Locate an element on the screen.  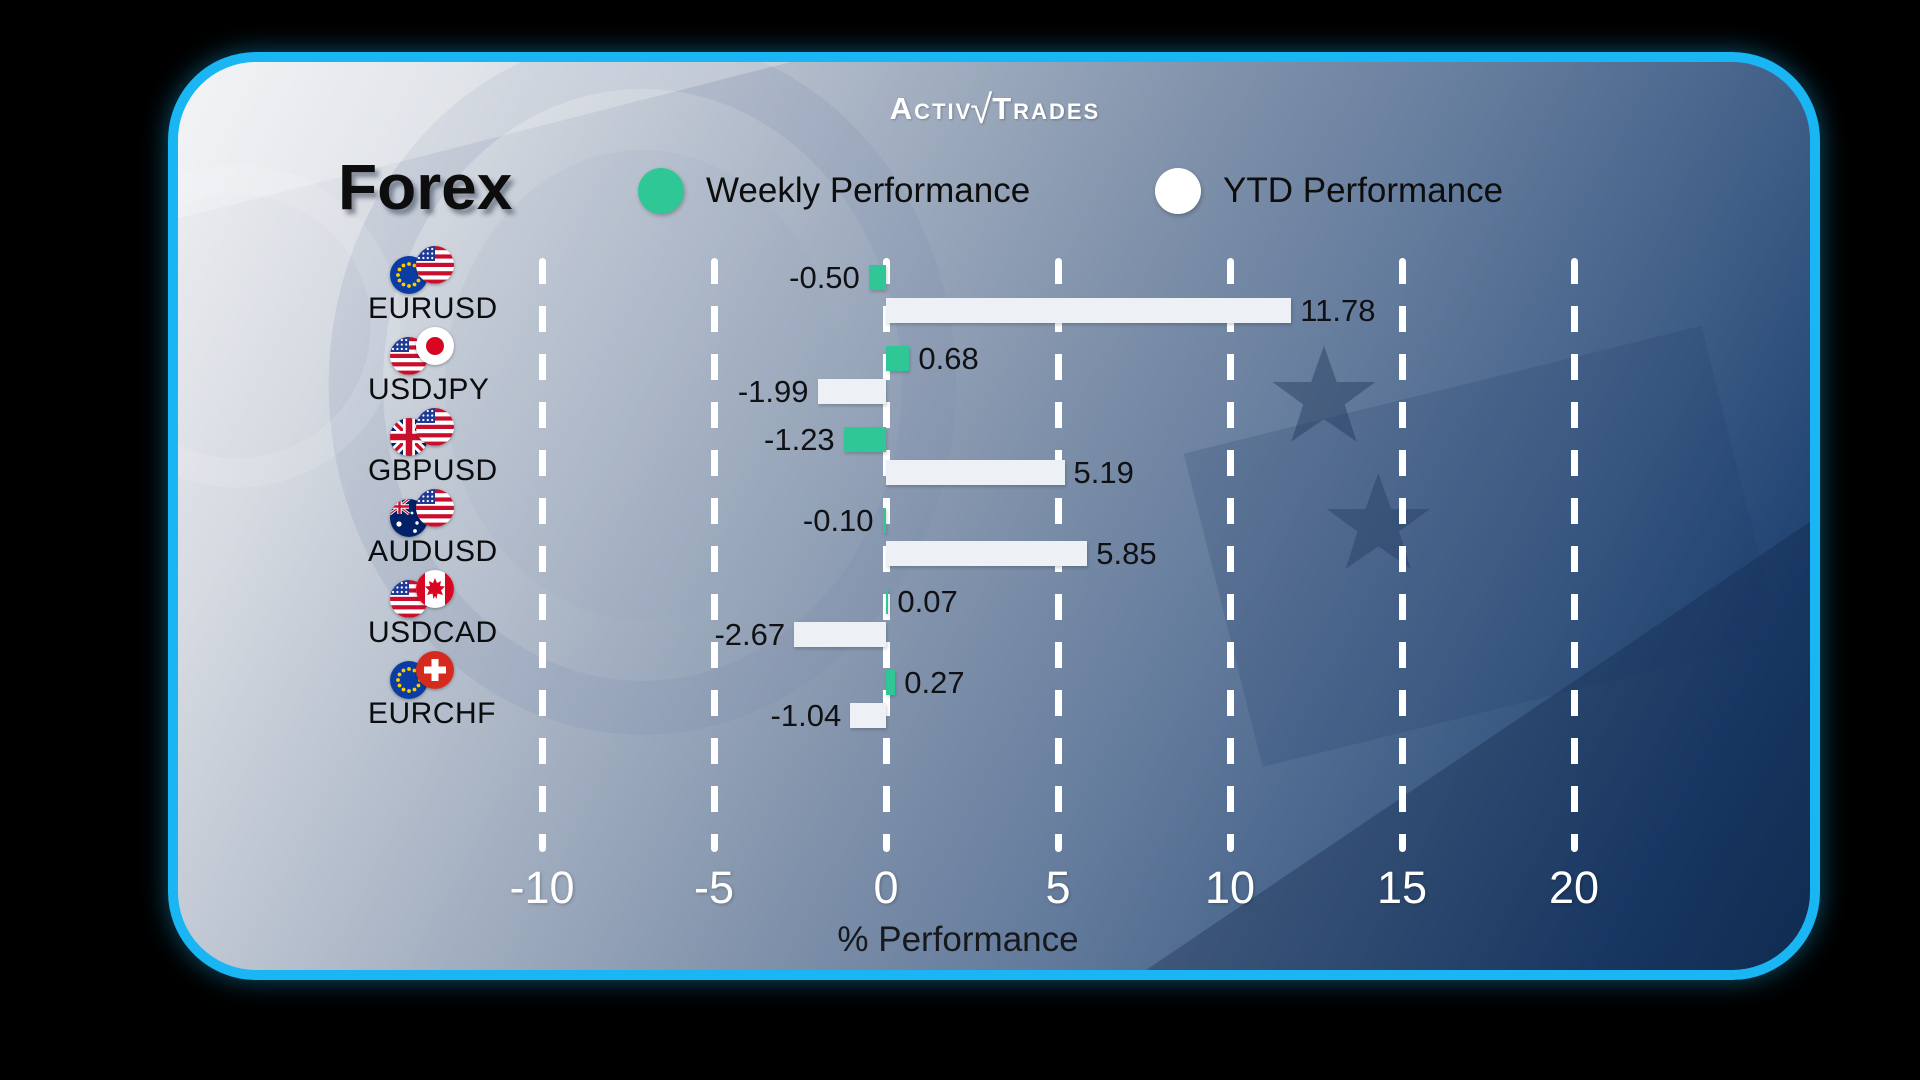
gridline--5 is located at coordinates (714, 555).